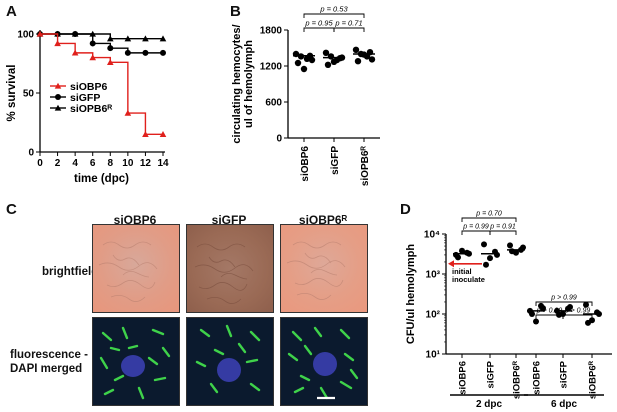 This screenshot has width=617, height=412. What do you see at coordinates (230, 268) in the screenshot?
I see `brightfield-image-sigfp` at bounding box center [230, 268].